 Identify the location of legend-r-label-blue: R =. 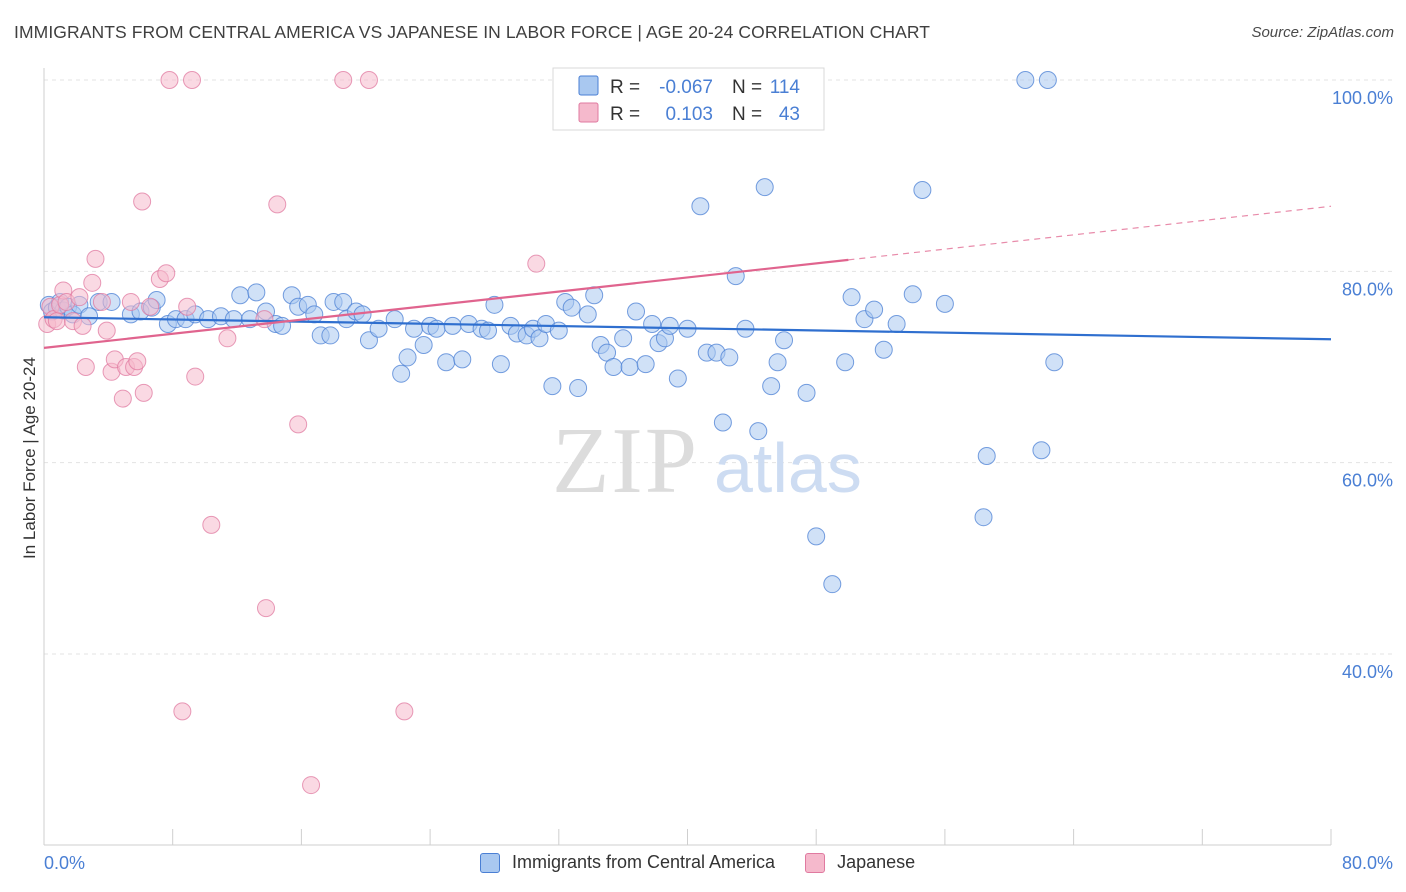
(625, 87).